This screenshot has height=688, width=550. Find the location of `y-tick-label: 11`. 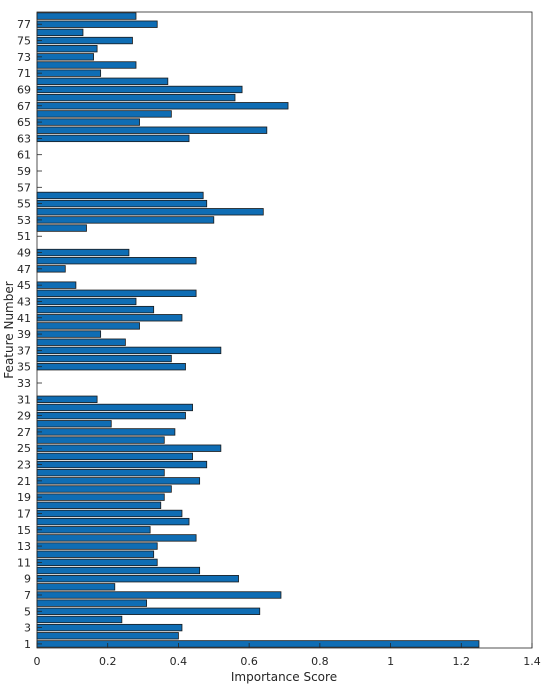

y-tick-label: 11 is located at coordinates (24, 562).